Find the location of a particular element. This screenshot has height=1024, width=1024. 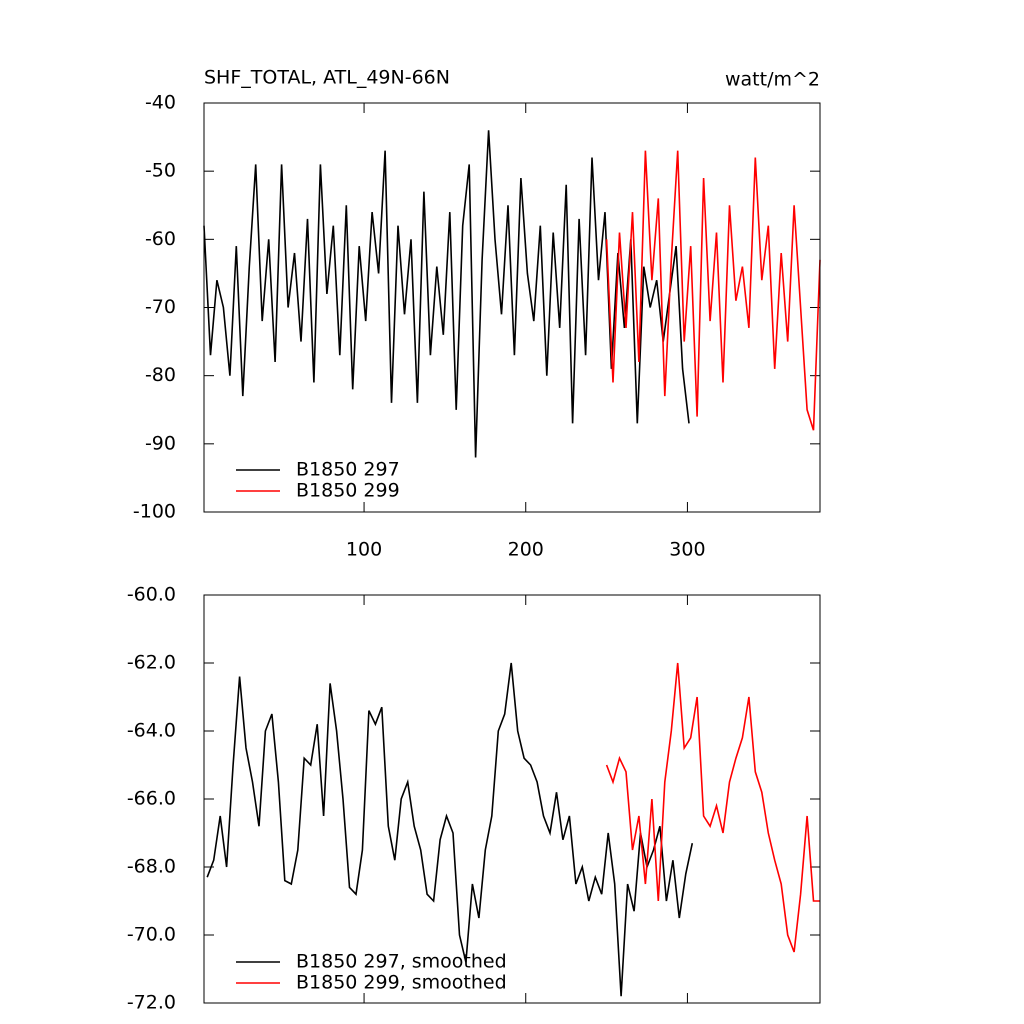

y-tick-label: -70.0 is located at coordinates (151, 935).